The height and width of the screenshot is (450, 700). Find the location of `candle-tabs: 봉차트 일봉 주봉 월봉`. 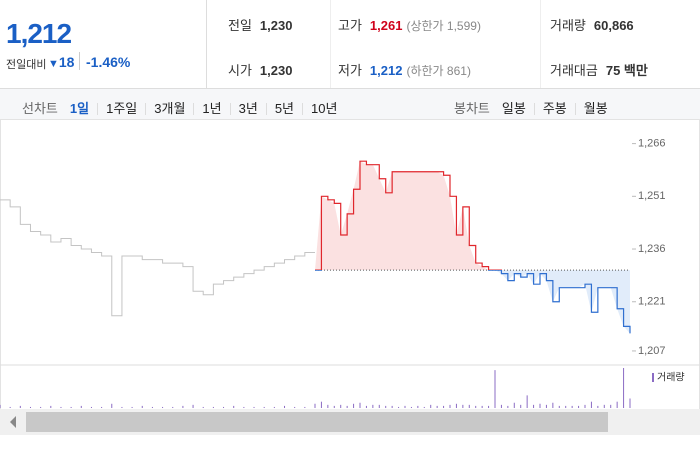

candle-tabs: 봉차트 일봉 주봉 월봉 is located at coordinates (535, 107).